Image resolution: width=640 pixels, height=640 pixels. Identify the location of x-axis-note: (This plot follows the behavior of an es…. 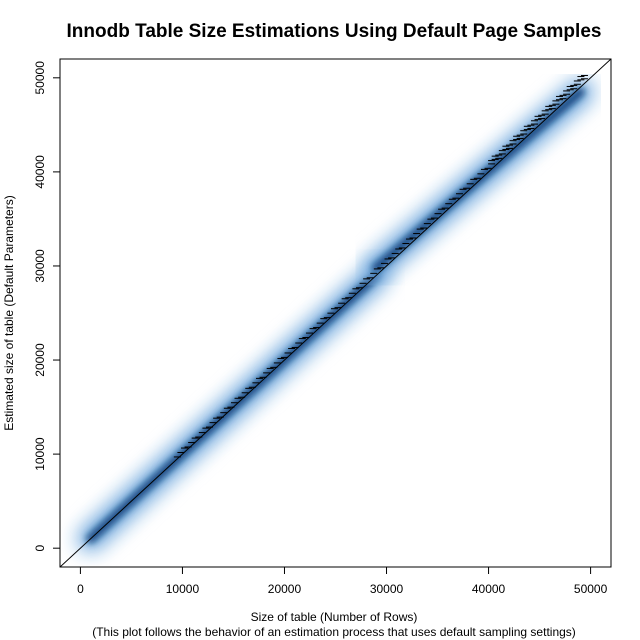
(334, 632).